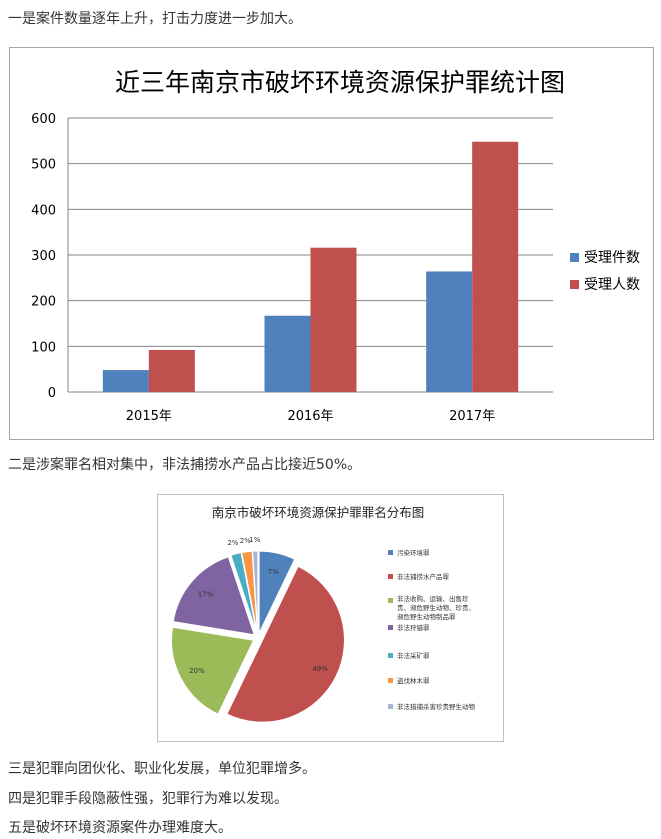  What do you see at coordinates (472, 416) in the screenshot?
I see `x-tick-label: 2017年` at bounding box center [472, 416].